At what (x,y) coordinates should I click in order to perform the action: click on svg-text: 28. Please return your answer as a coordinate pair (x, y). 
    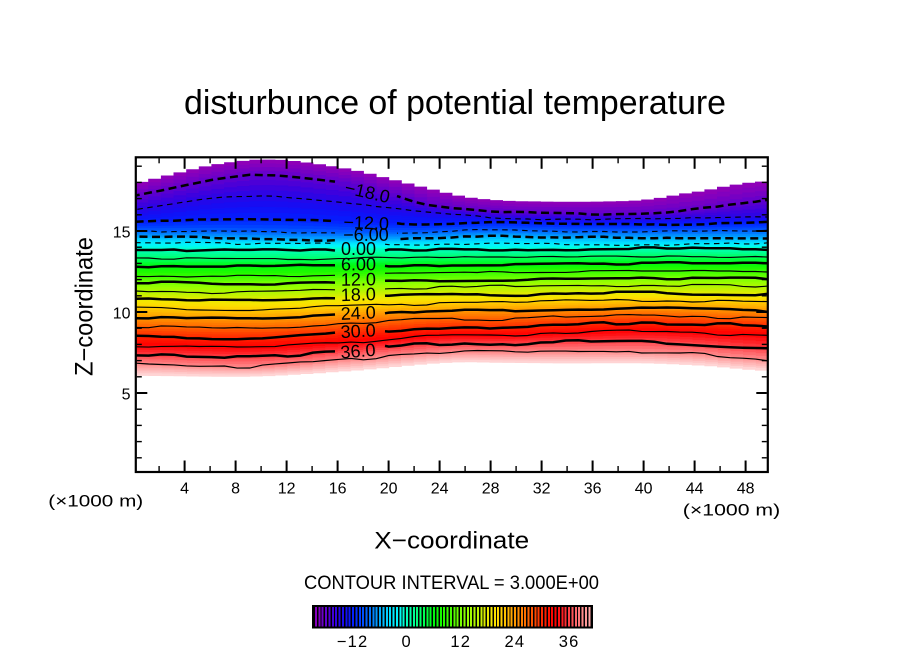
    Looking at the image, I should click on (491, 489).